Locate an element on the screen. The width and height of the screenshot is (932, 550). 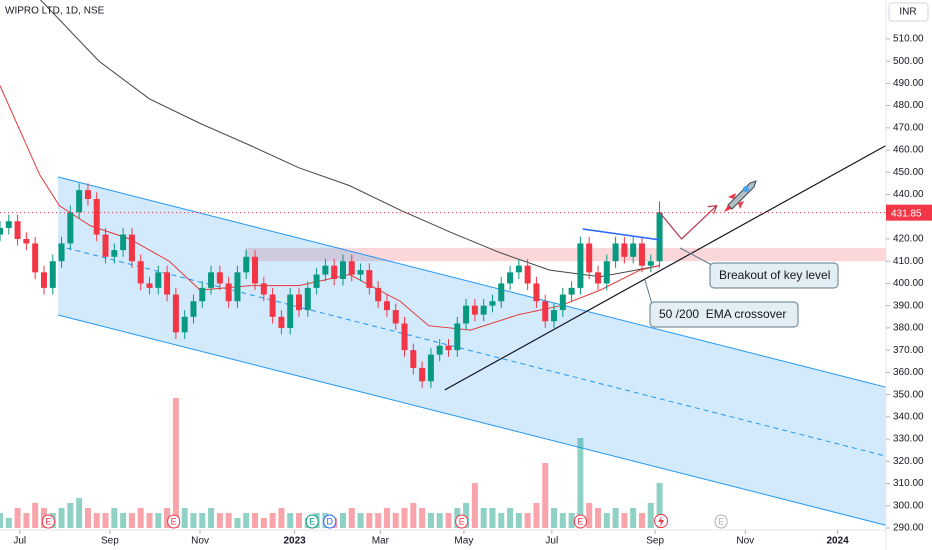
event-icon is located at coordinates (721, 521).